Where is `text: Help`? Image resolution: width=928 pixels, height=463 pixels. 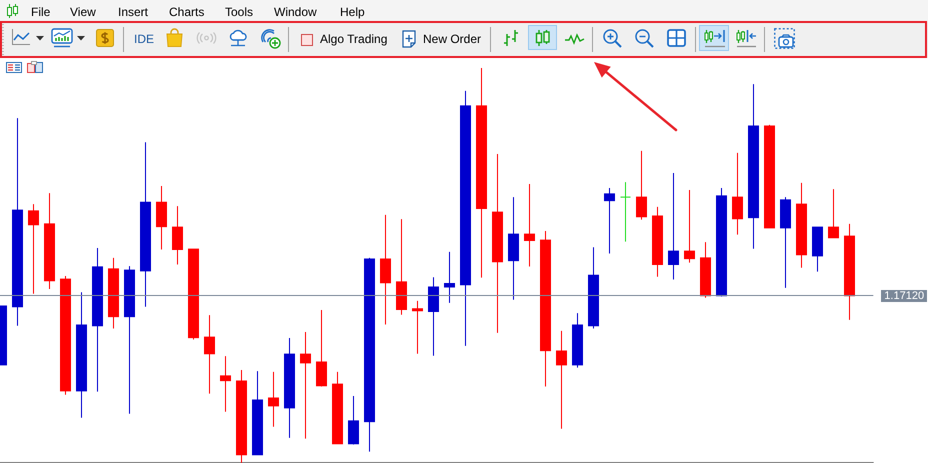 text: Help is located at coordinates (352, 12).